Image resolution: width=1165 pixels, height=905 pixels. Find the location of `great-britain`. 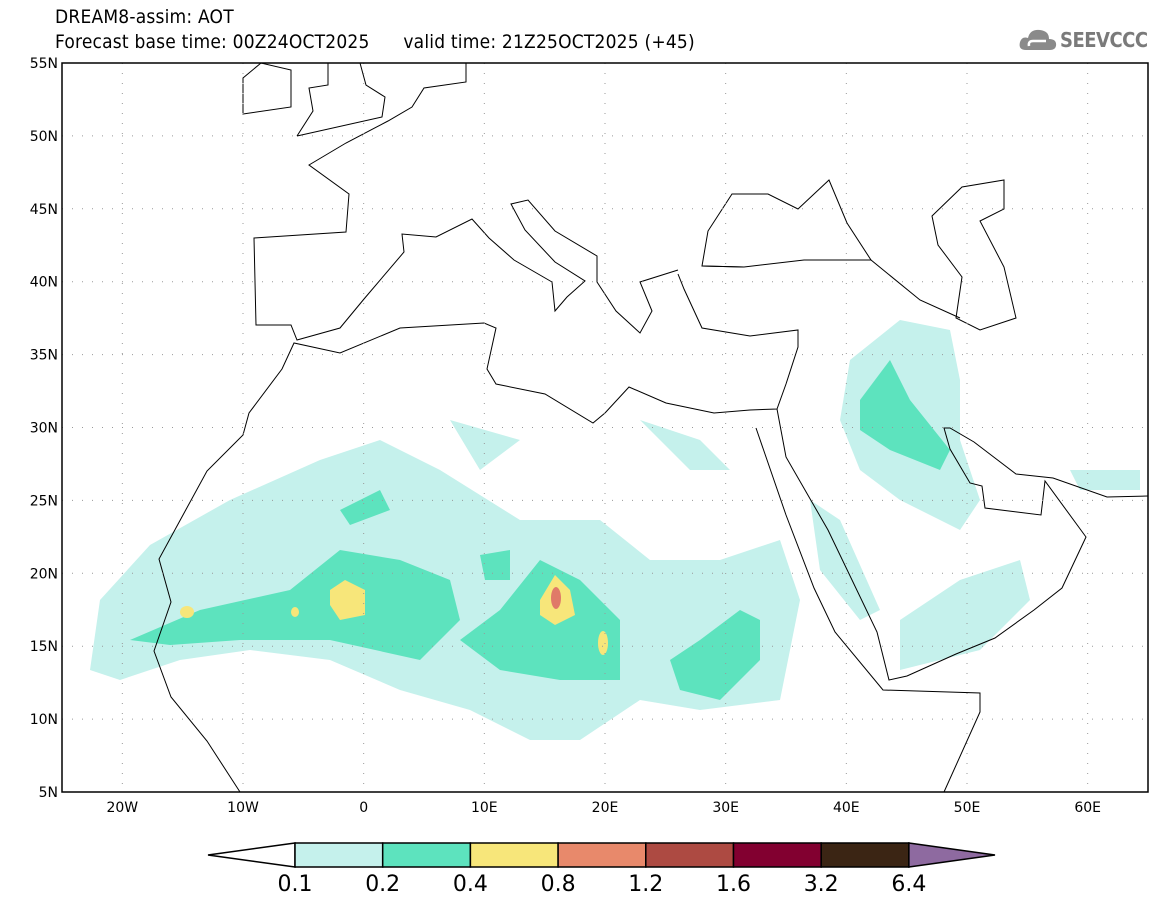

great-britain is located at coordinates (341, 99).